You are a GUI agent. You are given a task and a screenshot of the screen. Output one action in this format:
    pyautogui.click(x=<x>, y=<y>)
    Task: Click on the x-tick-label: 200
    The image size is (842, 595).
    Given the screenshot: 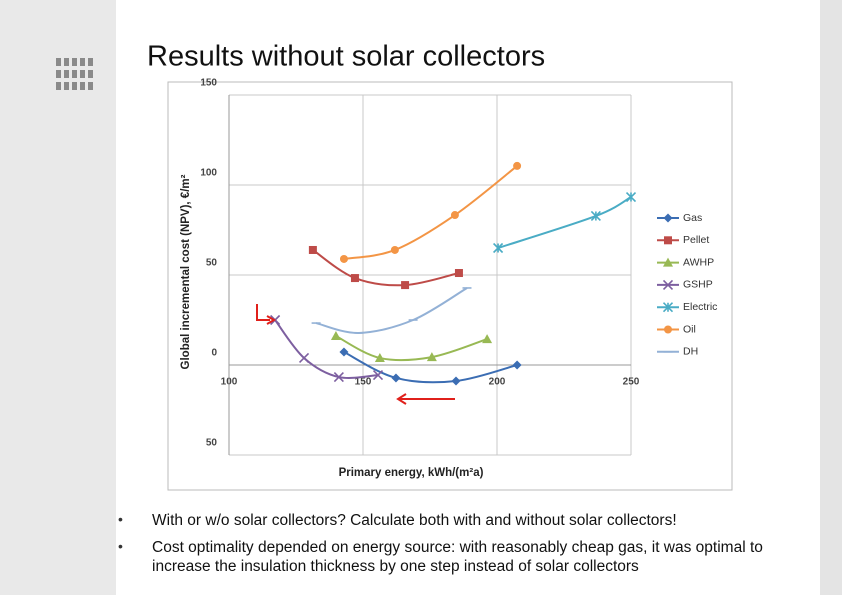 What is the action you would take?
    pyautogui.click(x=497, y=382)
    